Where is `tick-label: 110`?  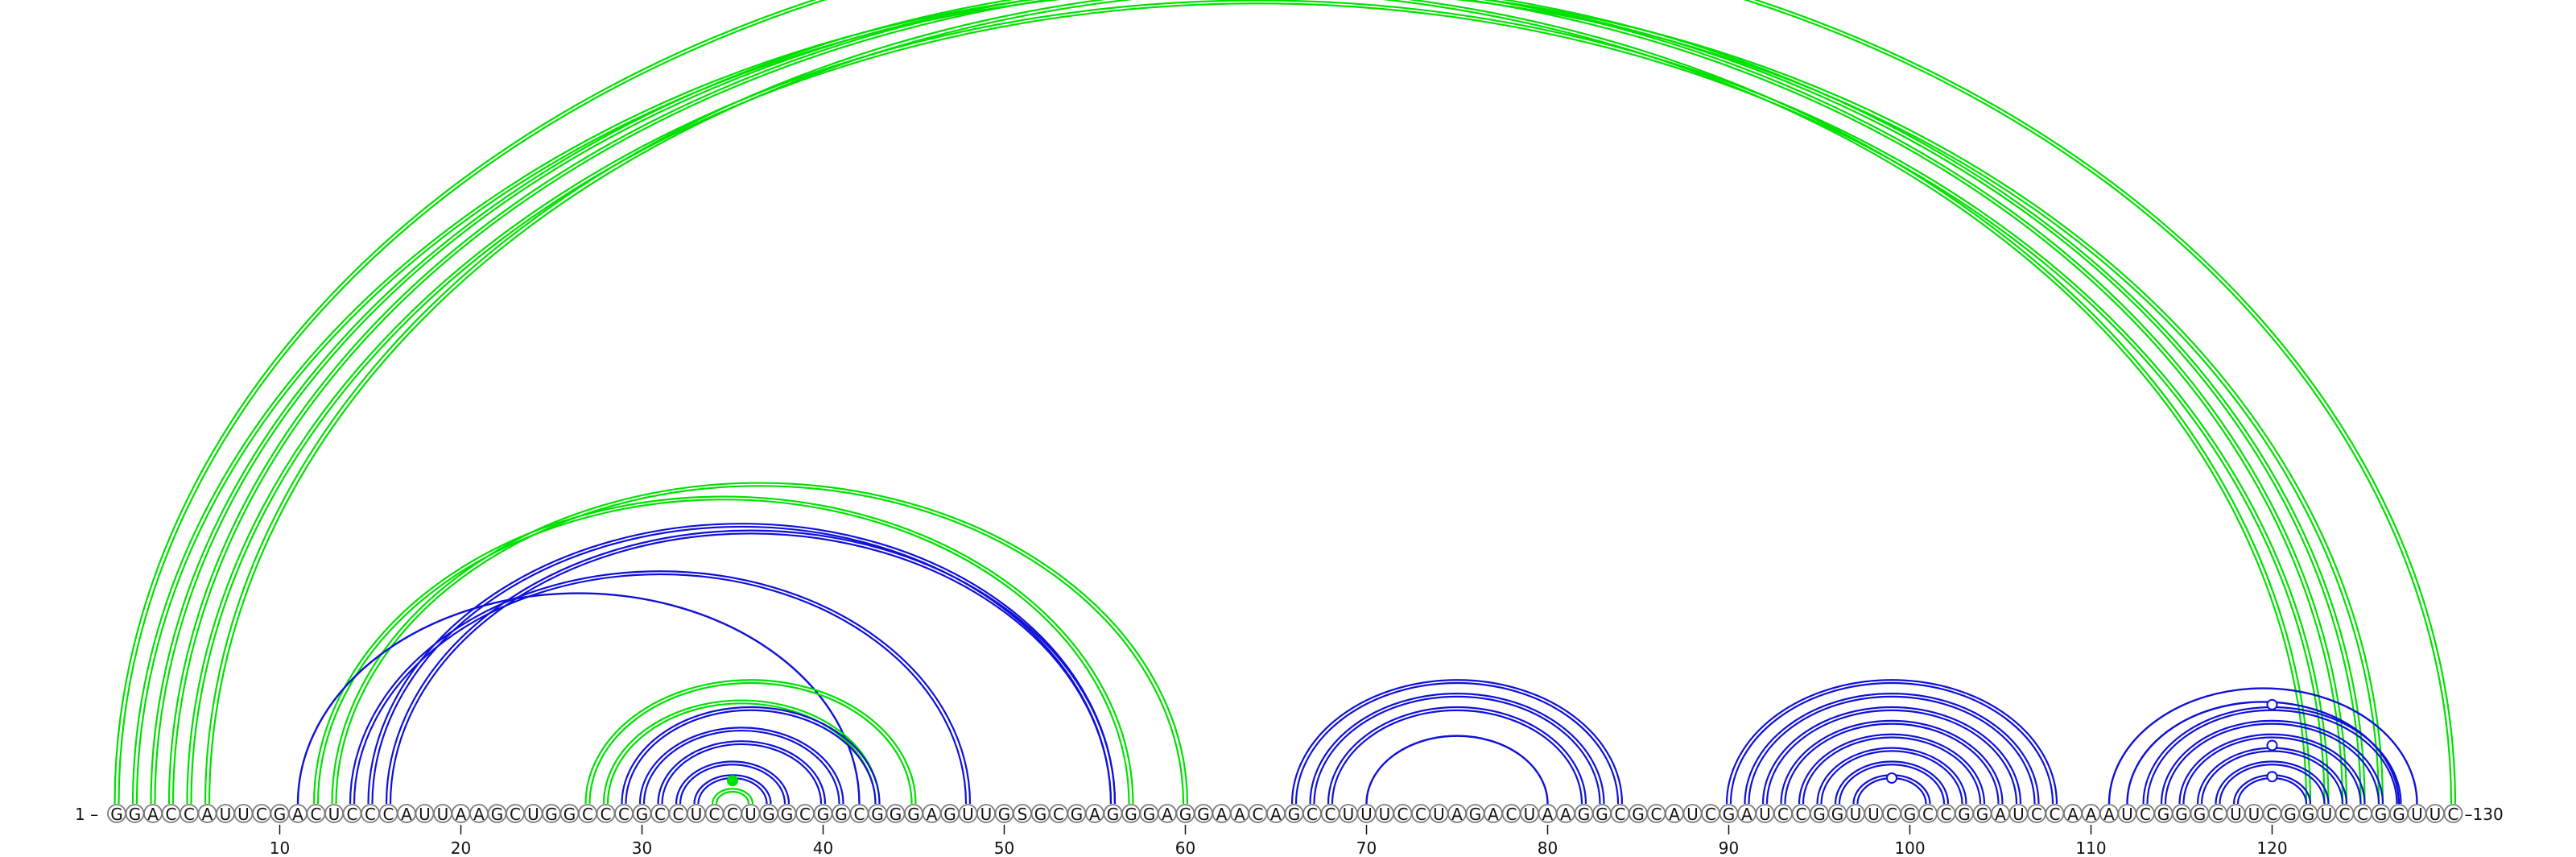 tick-label: 110 is located at coordinates (2090, 847).